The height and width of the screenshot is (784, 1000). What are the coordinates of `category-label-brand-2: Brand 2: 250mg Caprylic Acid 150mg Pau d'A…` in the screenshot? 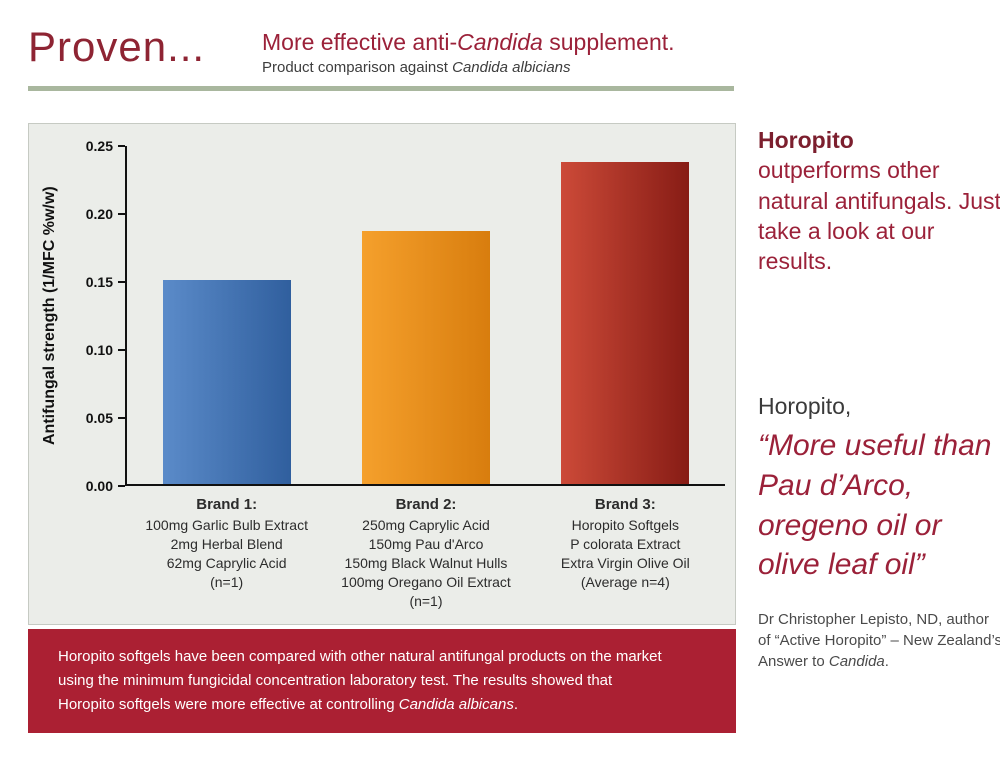 It's located at (426, 553).